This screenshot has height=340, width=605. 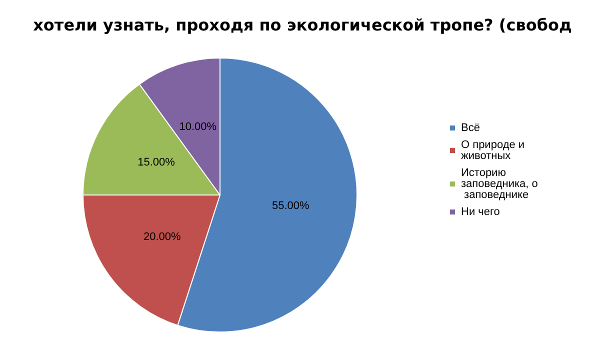 I want to click on chart-title: хотели узнать, проходя по экологической тропе? (свобод, so click(x=302, y=25).